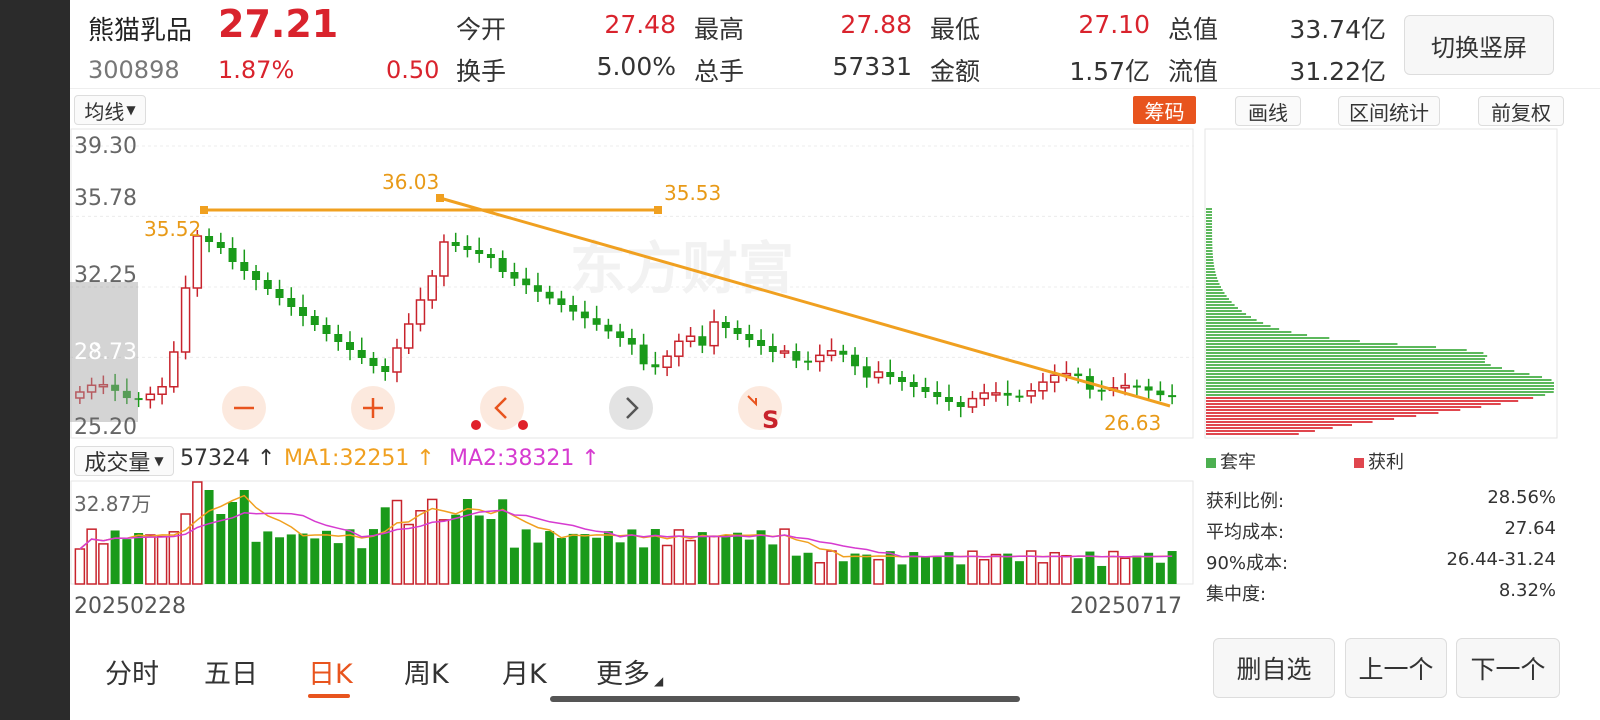  I want to click on tab-weekly-k: 周K, so click(426, 674).